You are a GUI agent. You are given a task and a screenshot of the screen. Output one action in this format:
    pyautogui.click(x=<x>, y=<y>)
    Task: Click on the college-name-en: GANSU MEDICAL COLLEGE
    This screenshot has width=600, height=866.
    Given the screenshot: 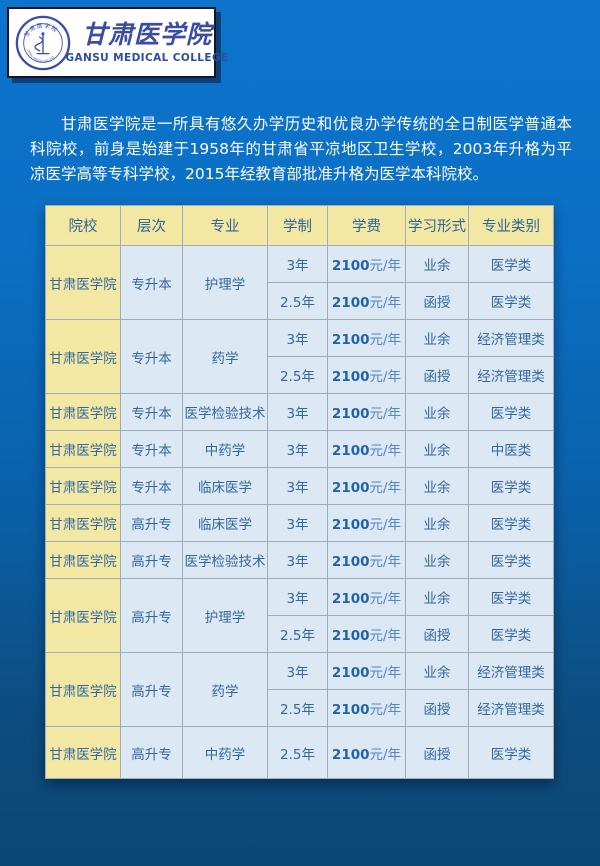 What is the action you would take?
    pyautogui.click(x=147, y=57)
    